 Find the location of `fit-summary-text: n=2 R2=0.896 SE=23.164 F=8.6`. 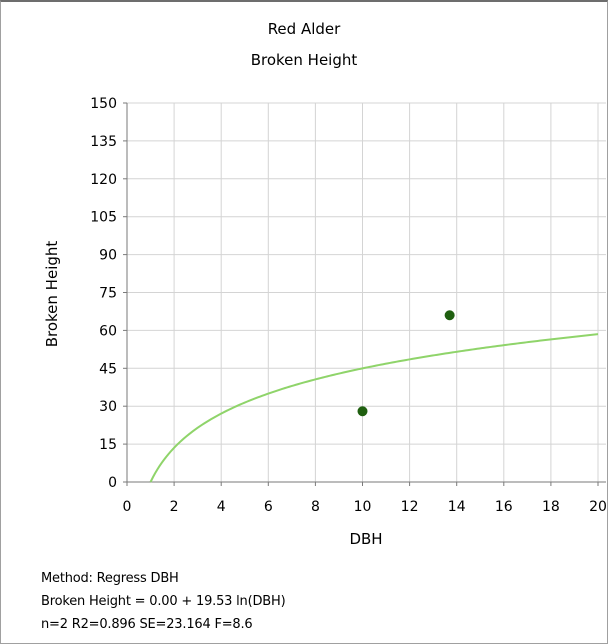

fit-summary-text: n=2 R2=0.896 SE=23.164 F=8.6 is located at coordinates (147, 624).